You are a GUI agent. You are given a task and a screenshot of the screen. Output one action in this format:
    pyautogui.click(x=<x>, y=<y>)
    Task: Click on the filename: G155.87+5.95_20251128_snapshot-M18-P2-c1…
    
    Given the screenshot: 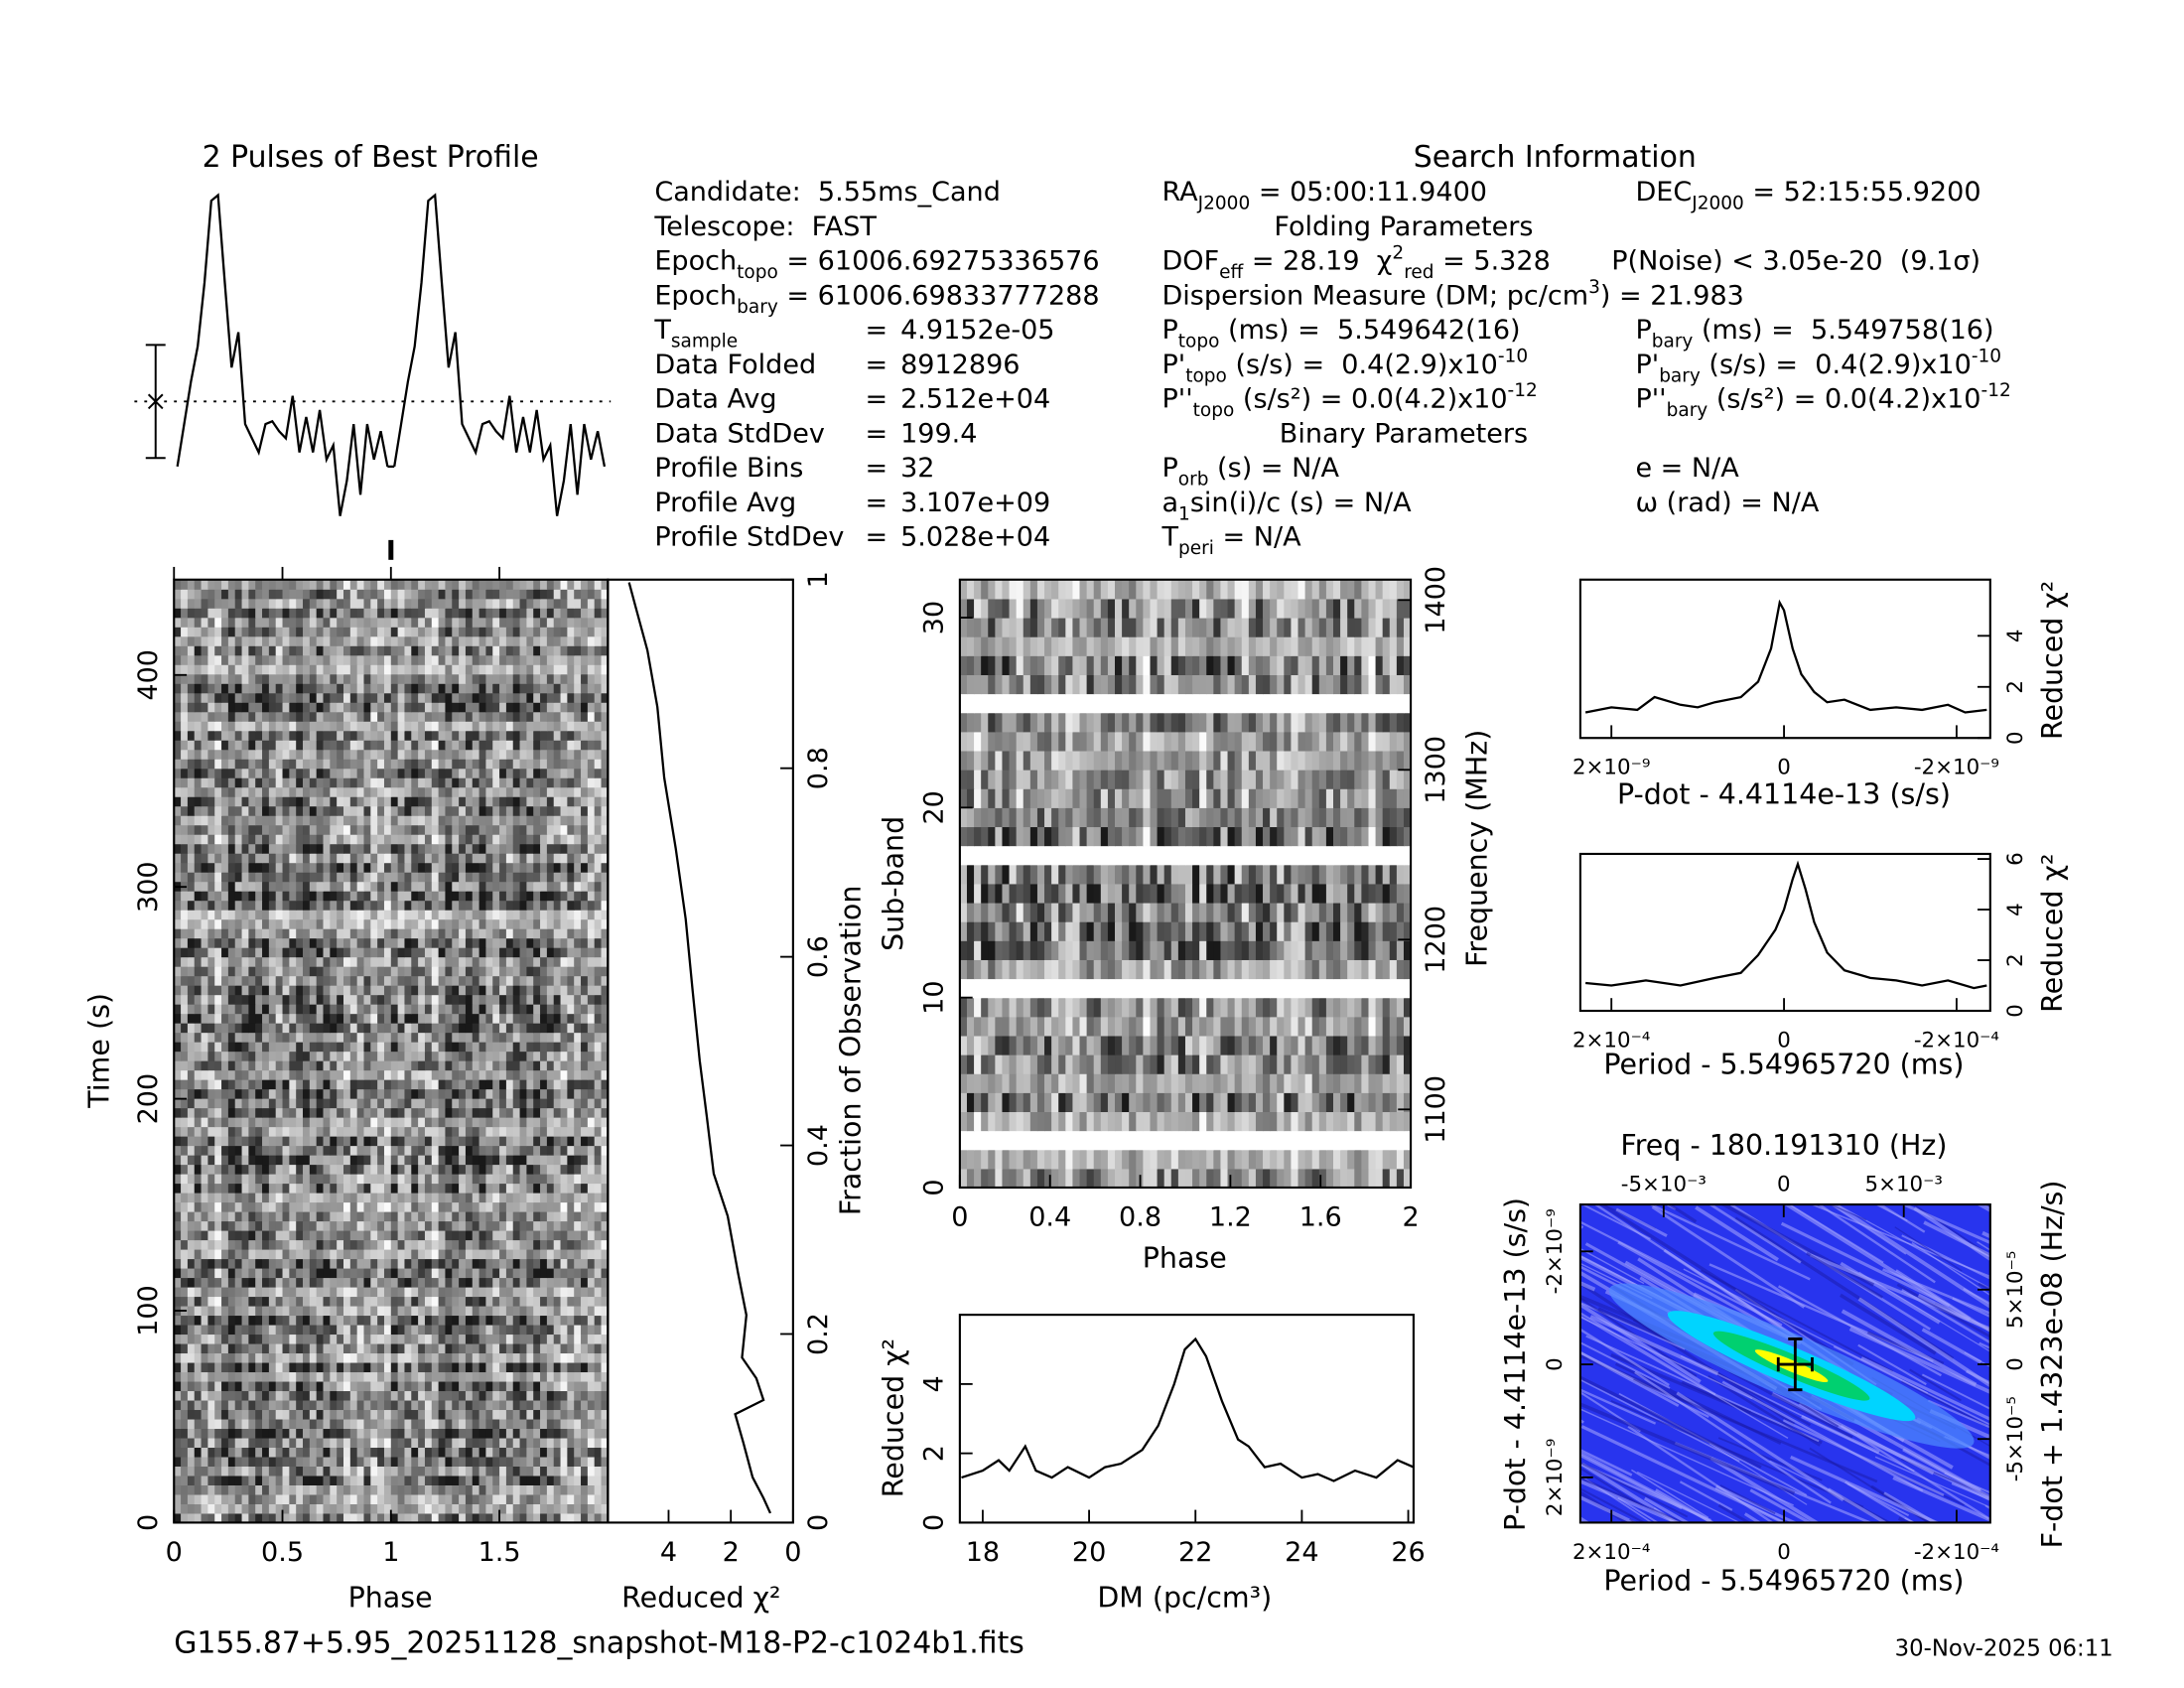 What is the action you would take?
    pyautogui.click(x=599, y=1642)
    